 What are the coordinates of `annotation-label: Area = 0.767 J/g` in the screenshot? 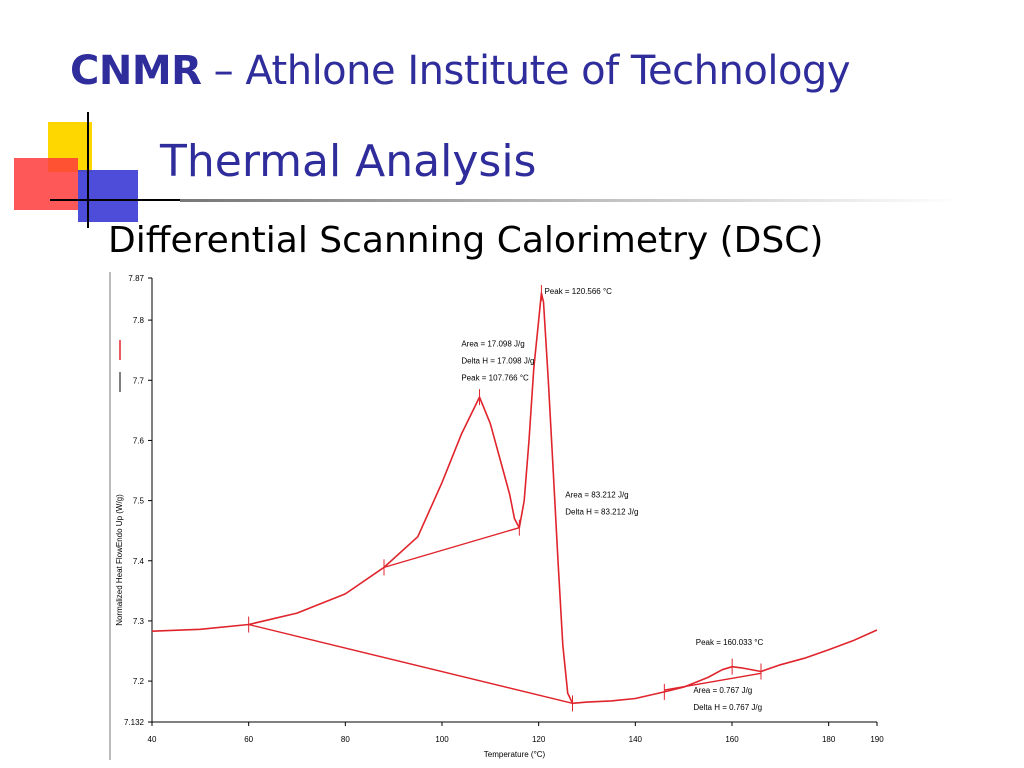 It's located at (722, 690).